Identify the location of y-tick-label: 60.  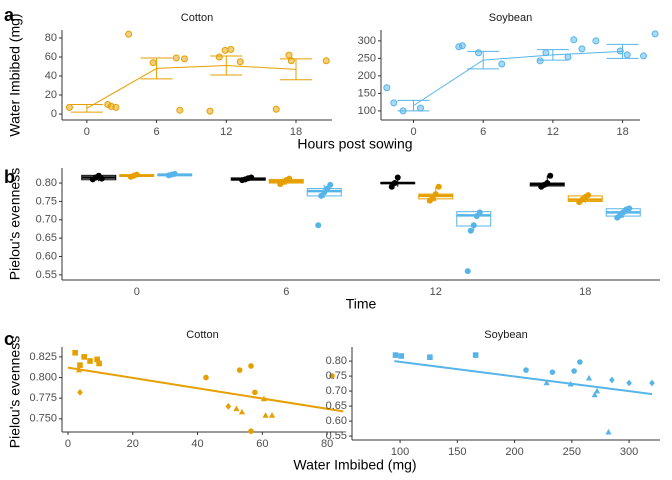
(51, 57).